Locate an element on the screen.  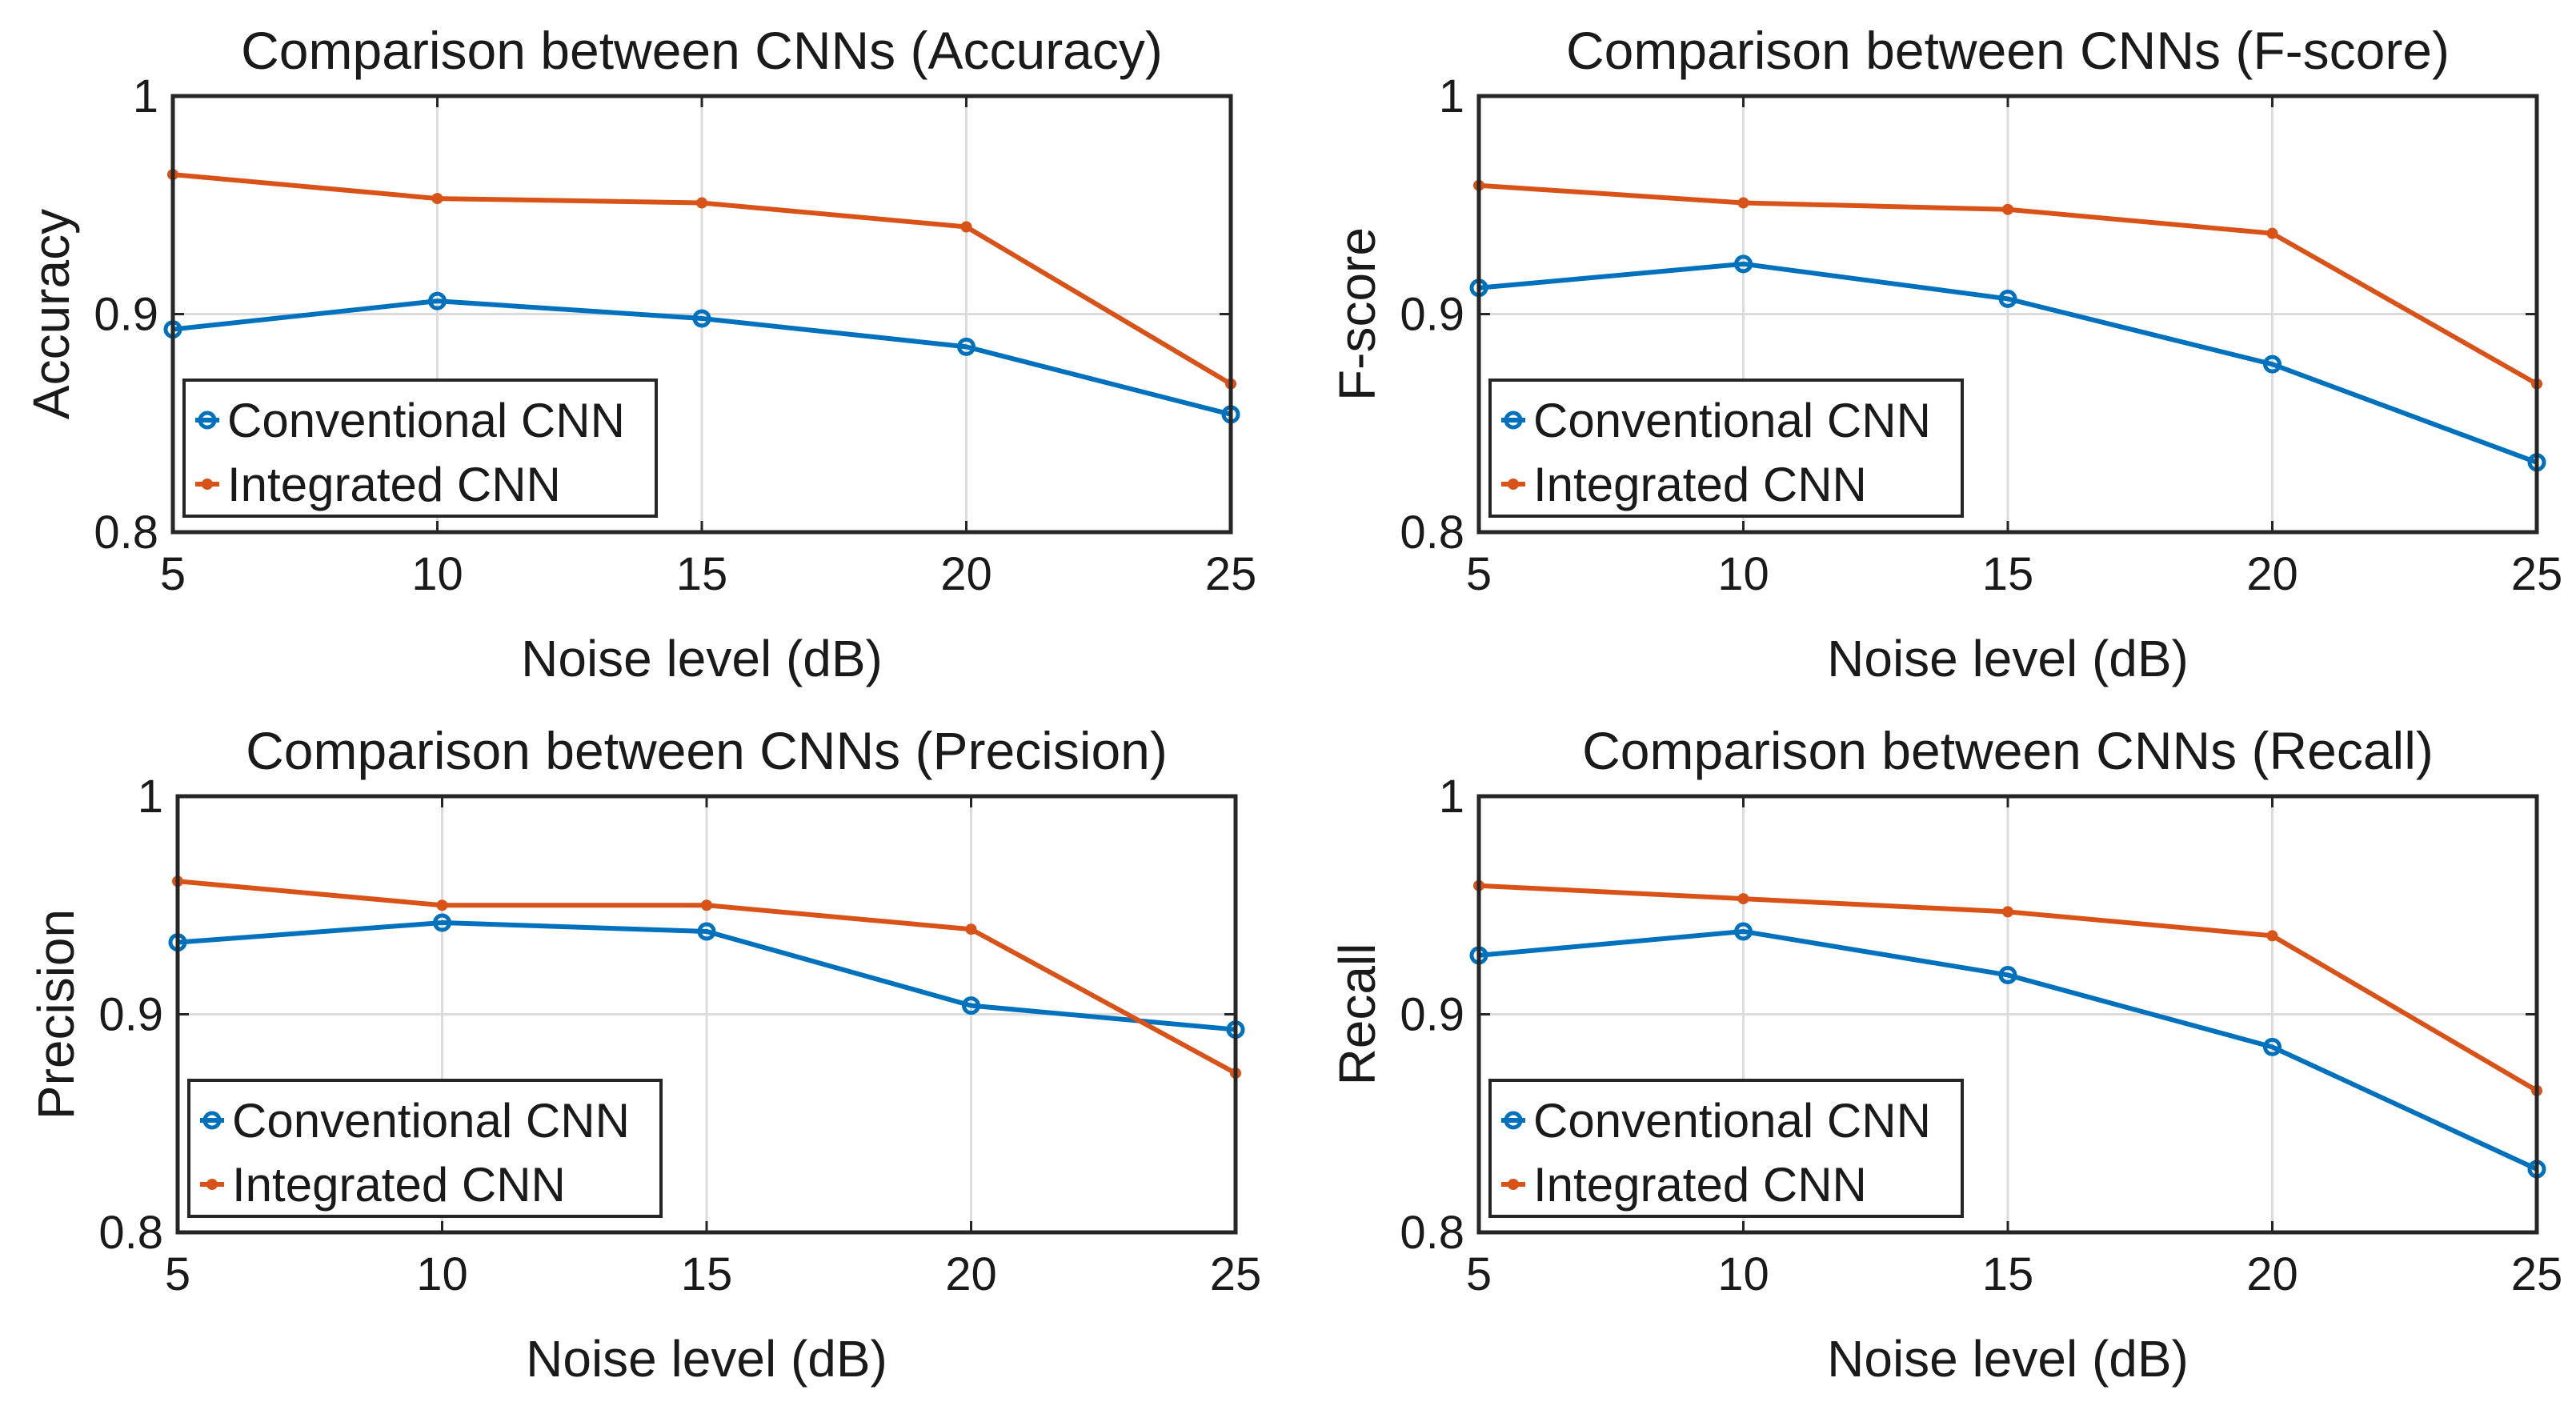
y-axis-label: F-score is located at coordinates (1357, 314).